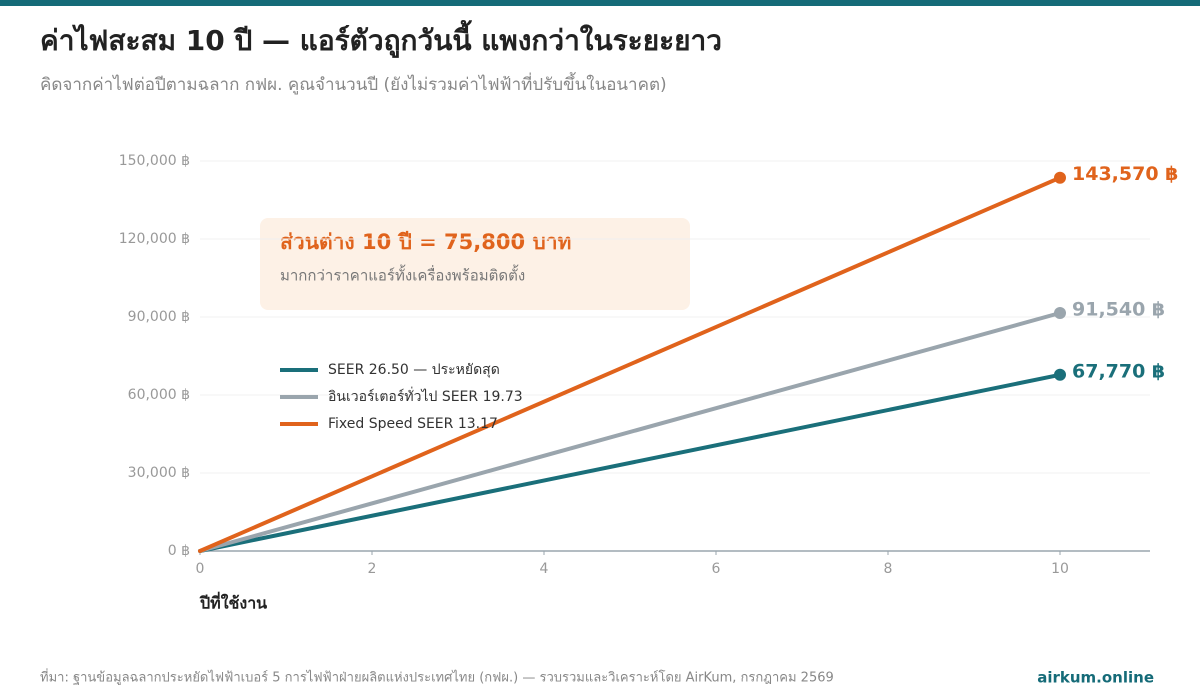  Describe the element at coordinates (233, 602) in the screenshot. I see `x-axis-label: ปีที่ใช้งาน` at that location.